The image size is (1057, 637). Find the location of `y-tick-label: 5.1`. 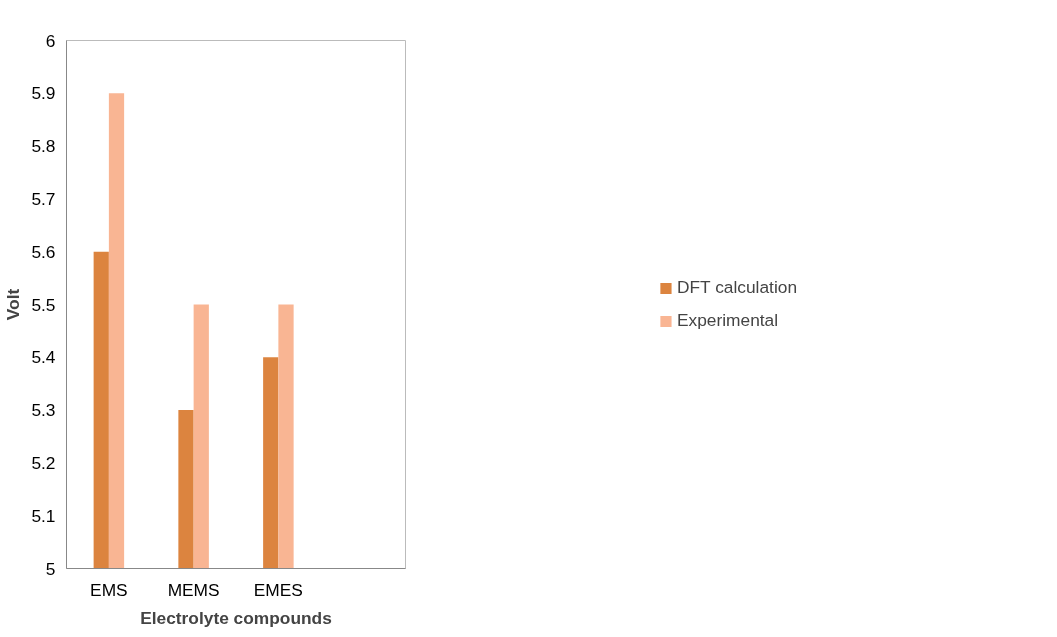

y-tick-label: 5.1 is located at coordinates (43, 515).